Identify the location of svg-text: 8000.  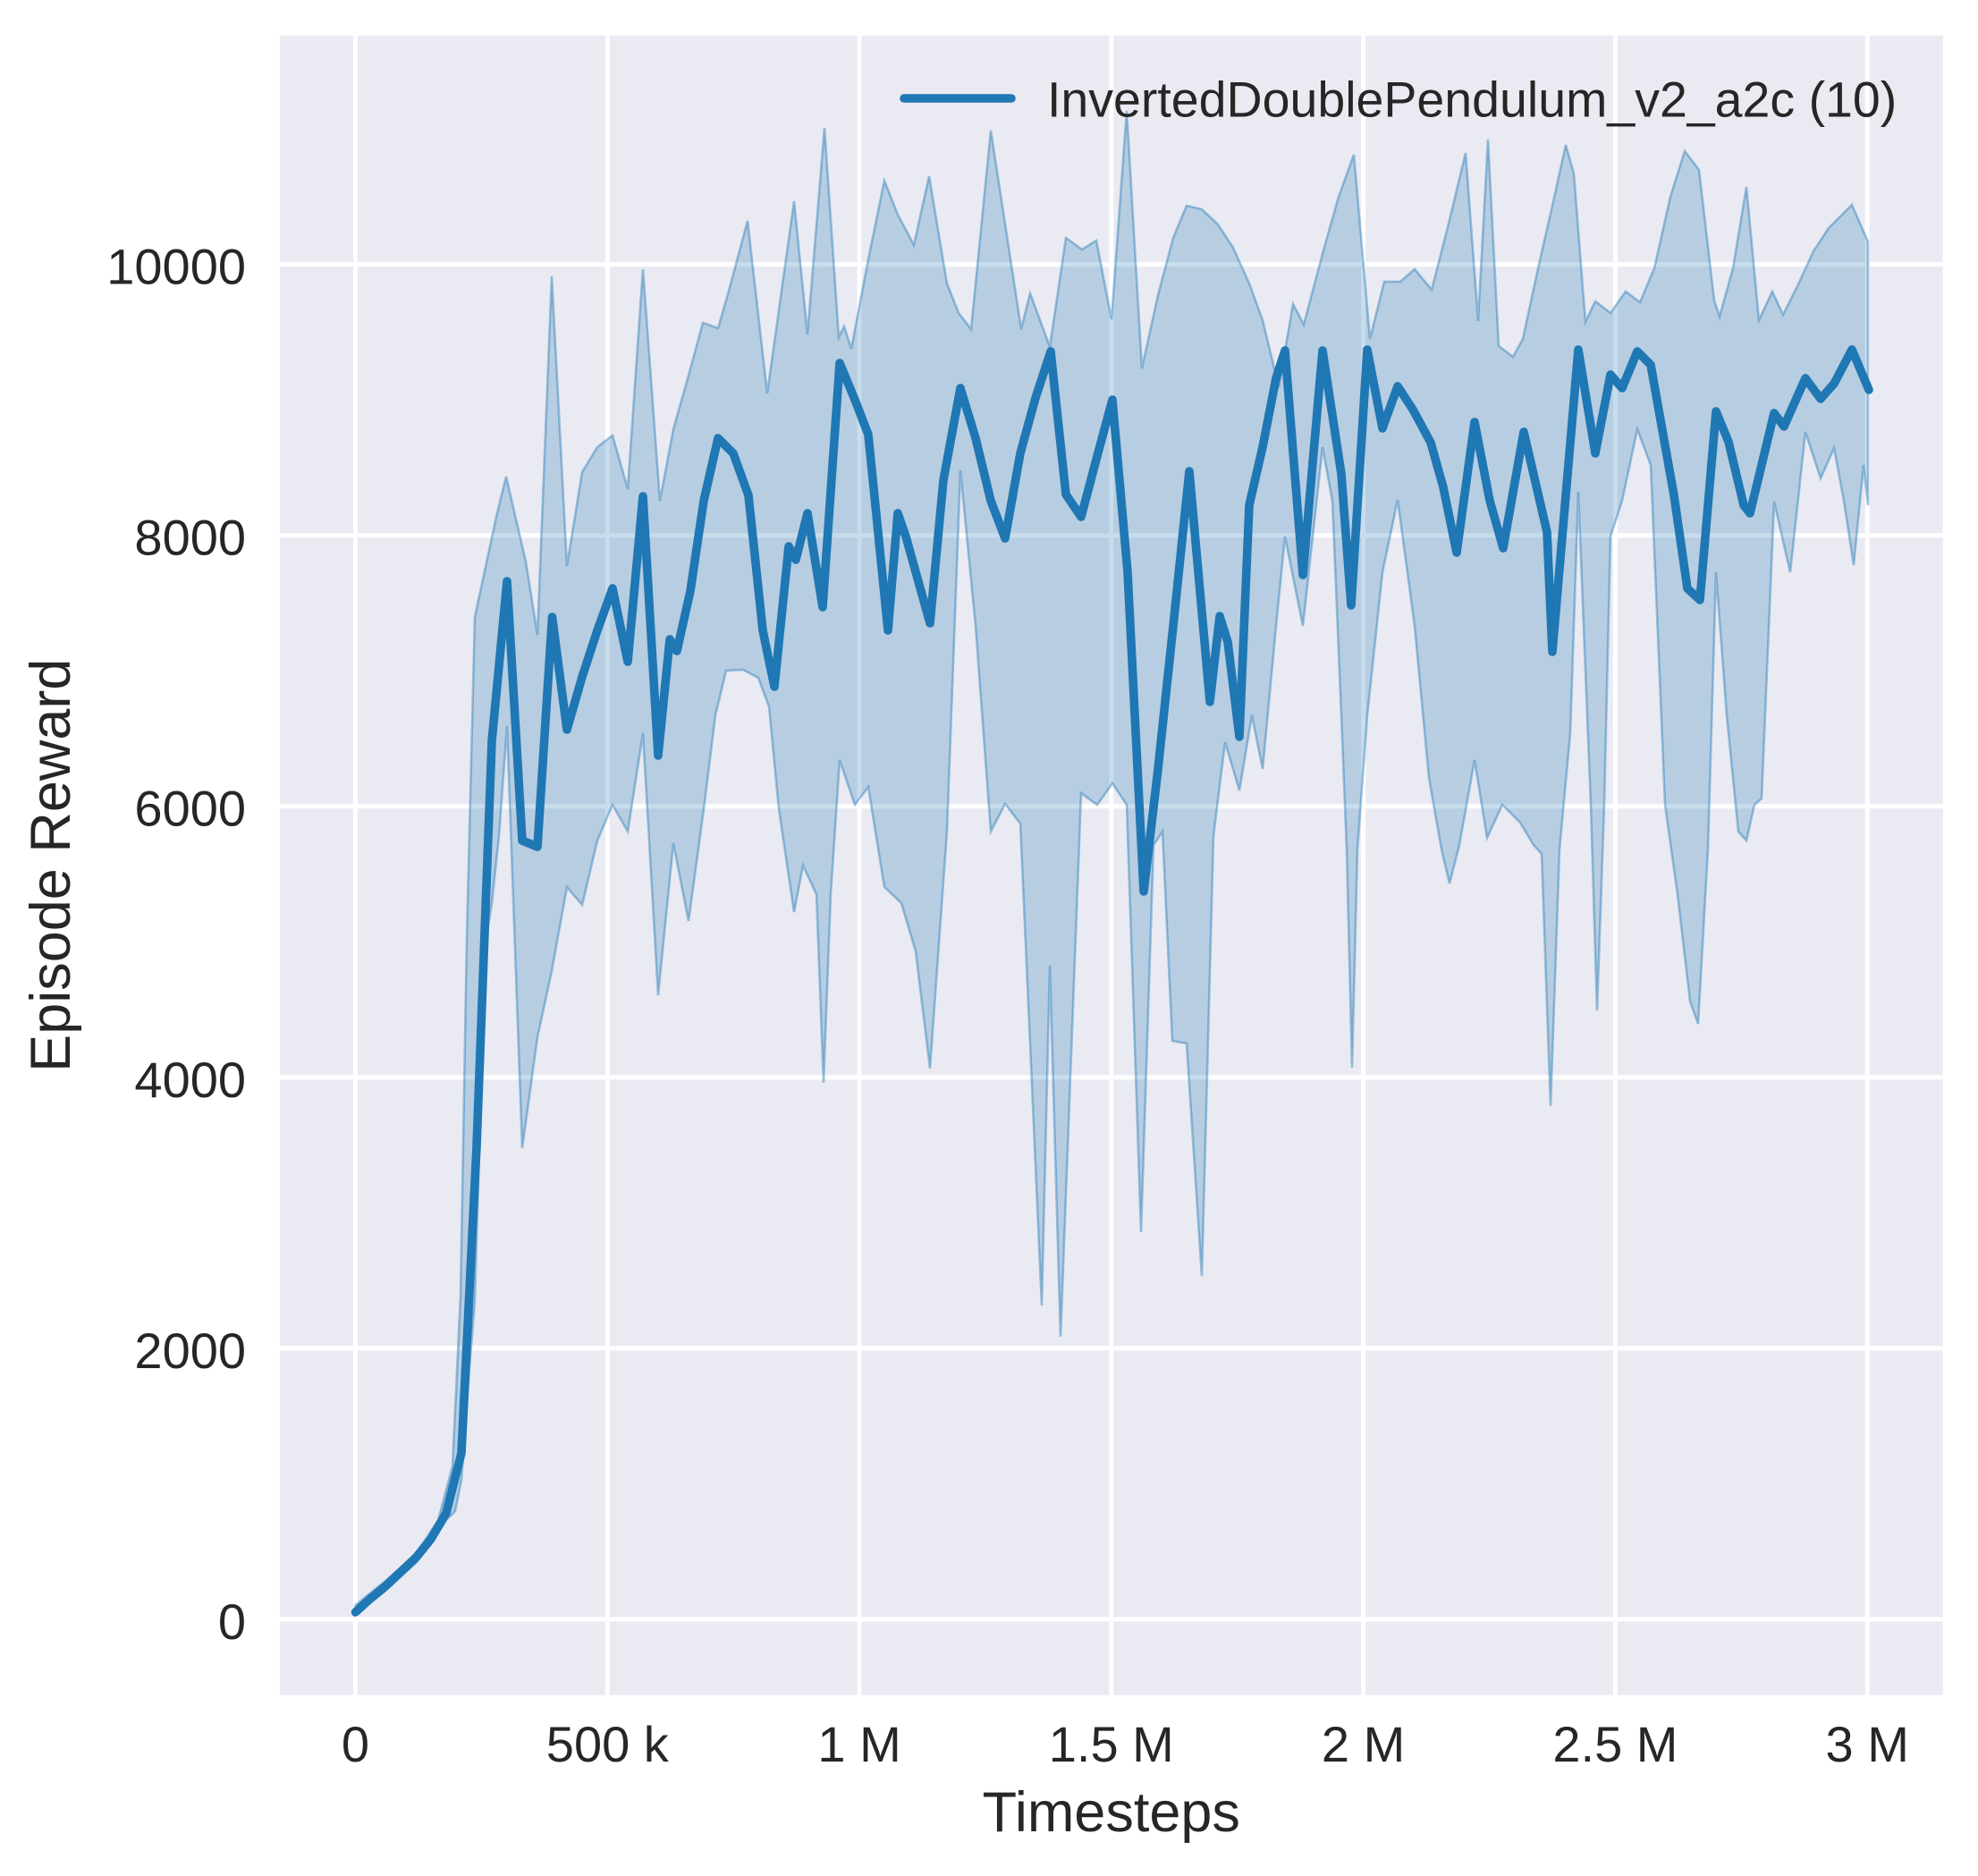
(190, 538).